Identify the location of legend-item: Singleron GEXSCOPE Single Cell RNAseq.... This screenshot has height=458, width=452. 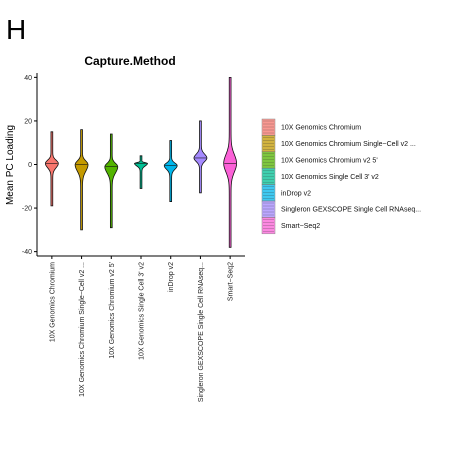
(341, 209).